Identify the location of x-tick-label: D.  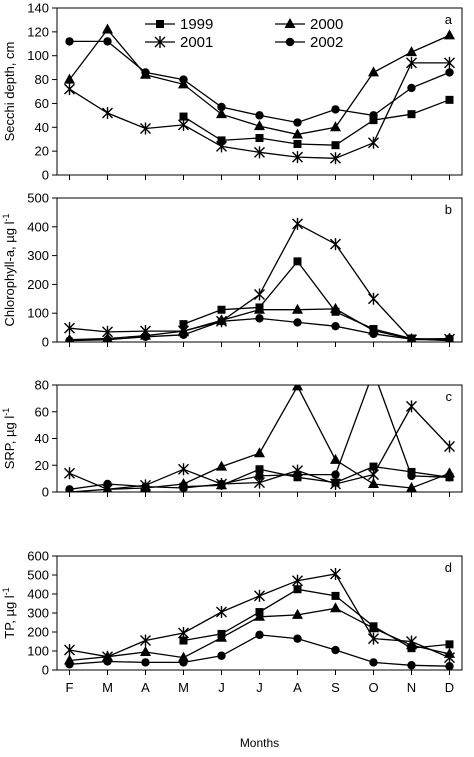
(449, 687).